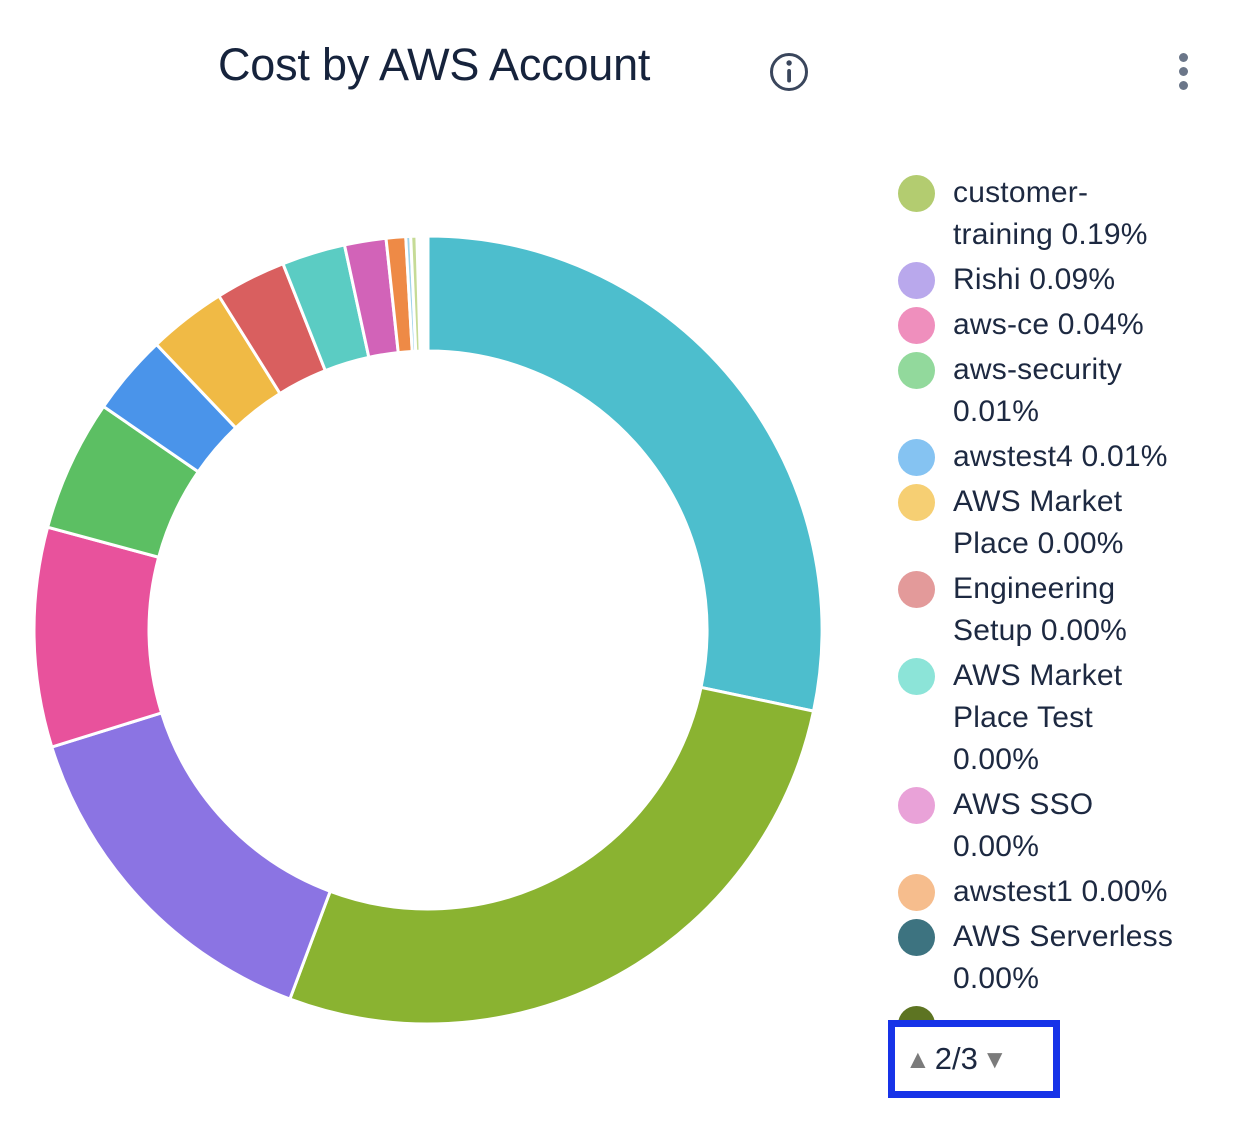 Image resolution: width=1244 pixels, height=1124 pixels. I want to click on legend-item-aws-market-place: AWS Market Place 0.00%, so click(1071, 523).